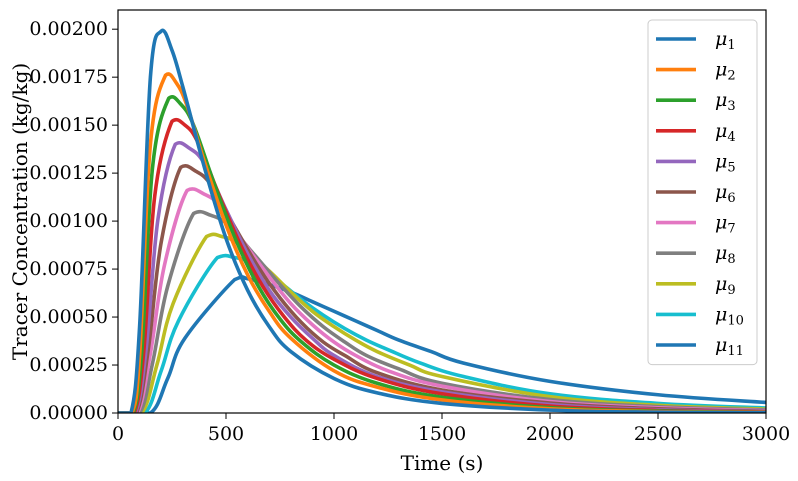 This screenshot has height=481, width=798. I want to click on legend-label-mu10: μ10, so click(729, 315).